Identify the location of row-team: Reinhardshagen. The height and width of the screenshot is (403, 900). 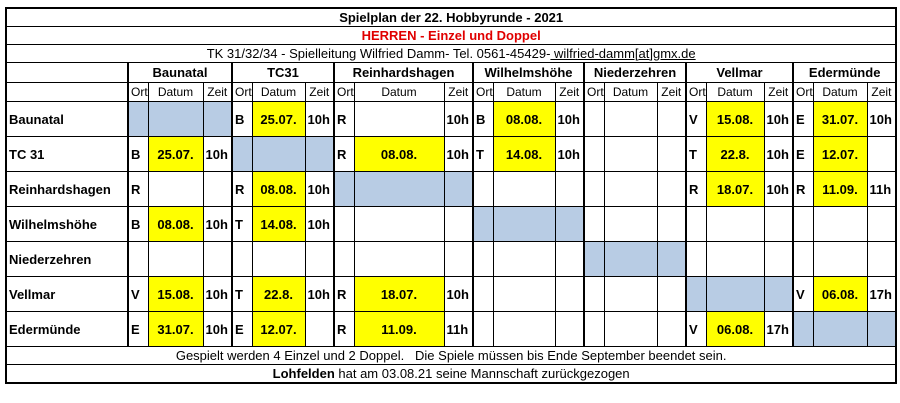
(67, 189).